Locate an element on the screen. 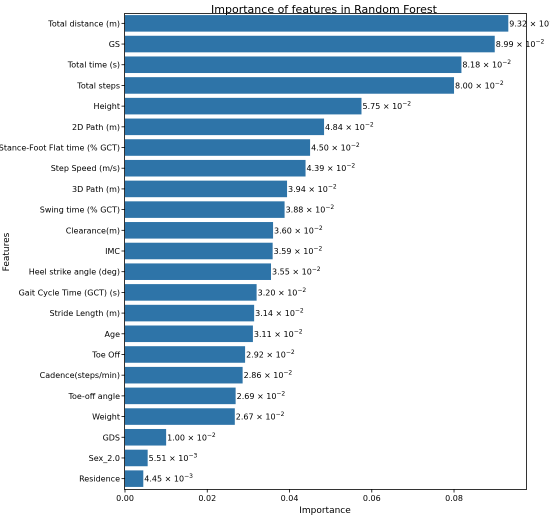  value-label: 3.14 × 10⁻² is located at coordinates (279, 313).